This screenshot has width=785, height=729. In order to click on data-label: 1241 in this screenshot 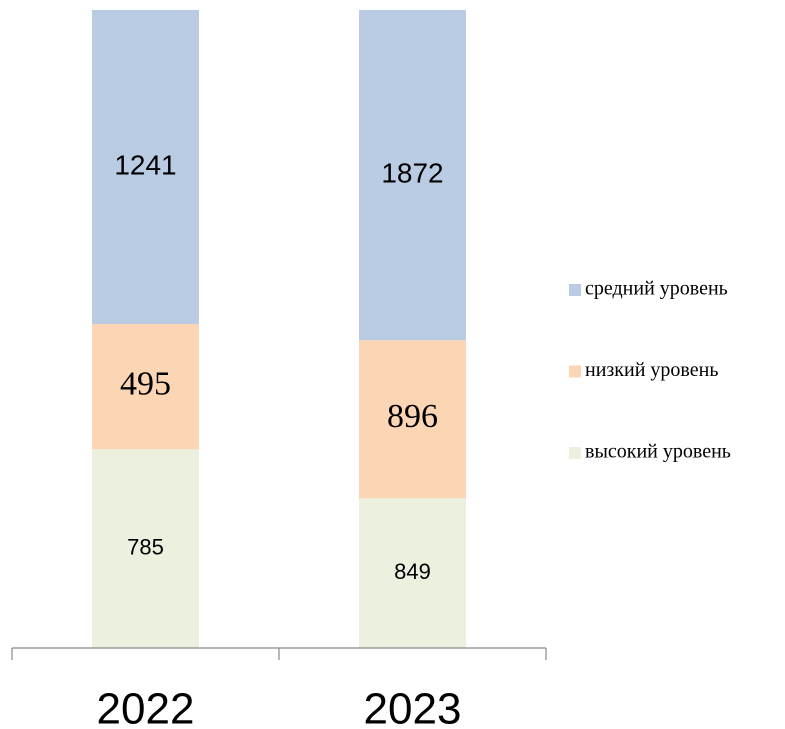, I will do `click(145, 164)`.